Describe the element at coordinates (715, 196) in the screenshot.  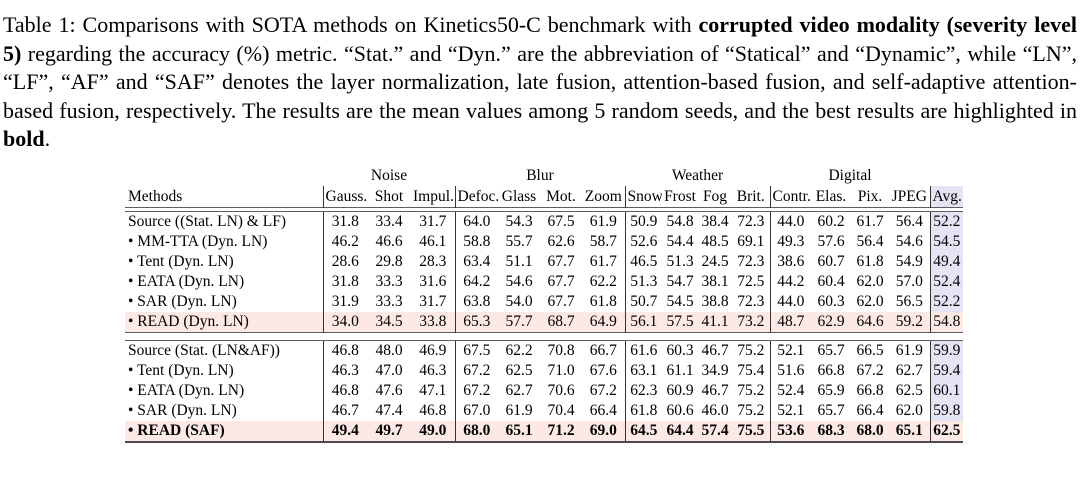
I see `col-header-fog: Fog` at that location.